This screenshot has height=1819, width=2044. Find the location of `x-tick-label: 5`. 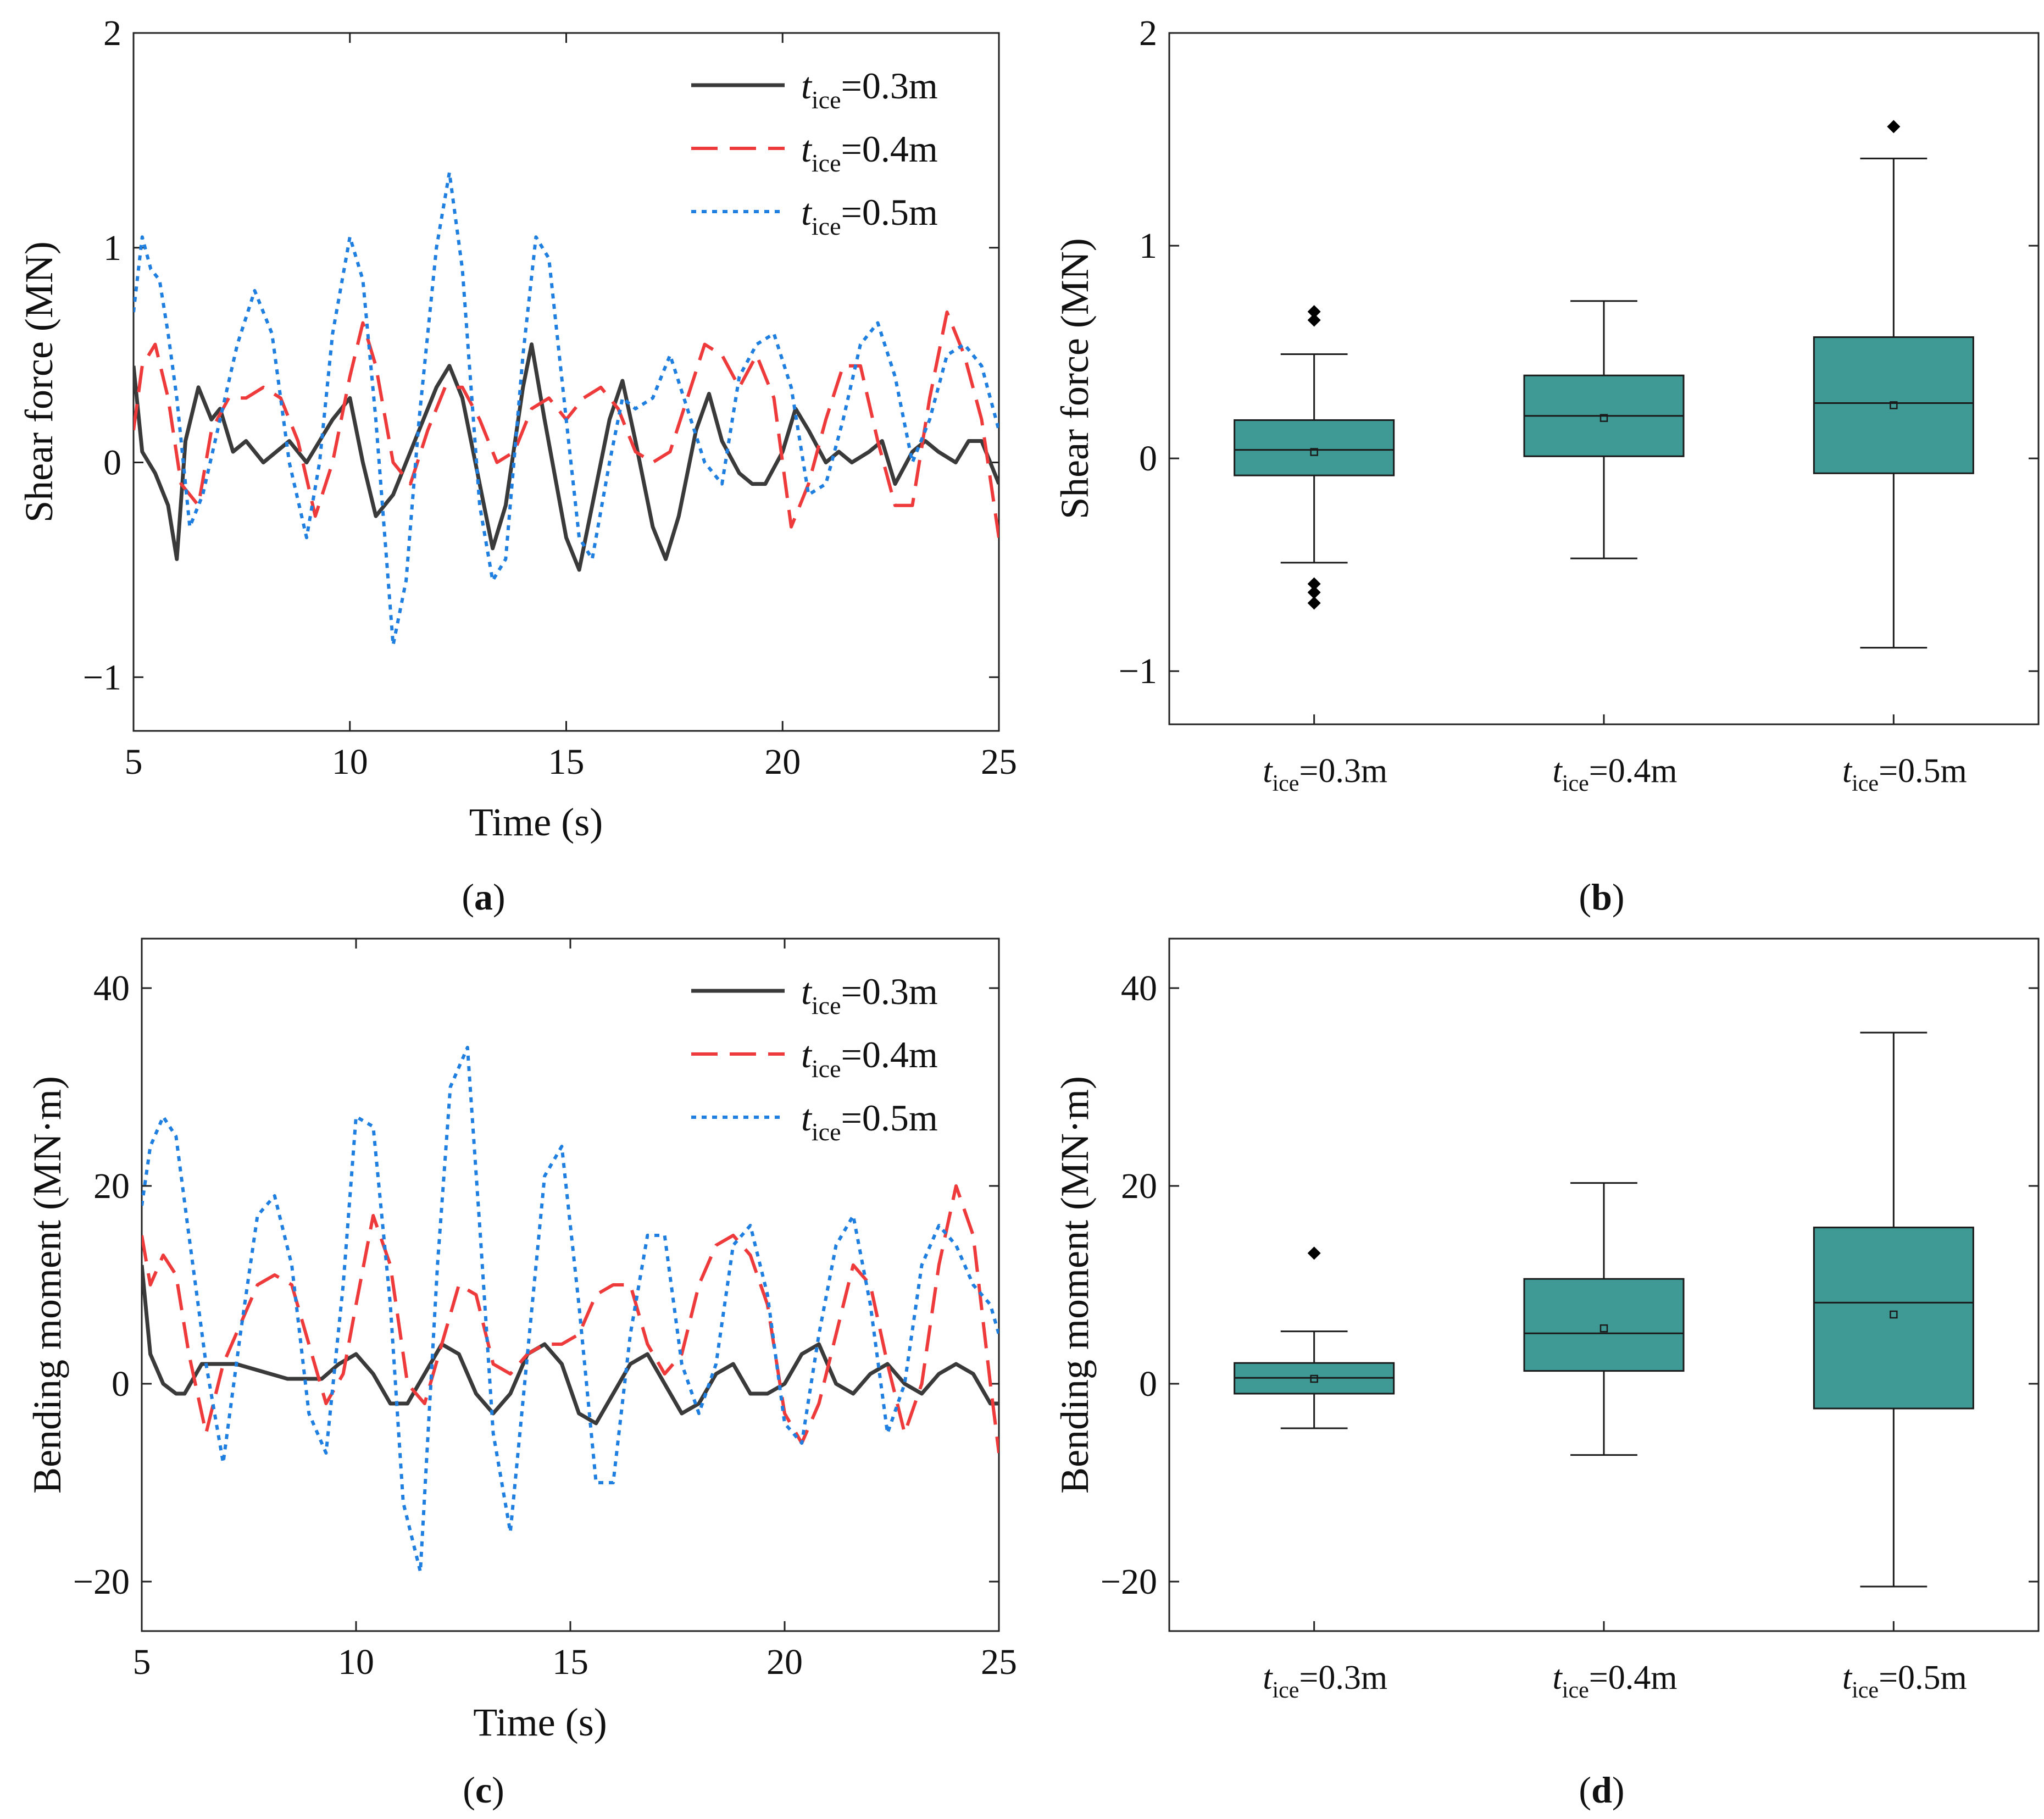

x-tick-label: 5 is located at coordinates (142, 1662).